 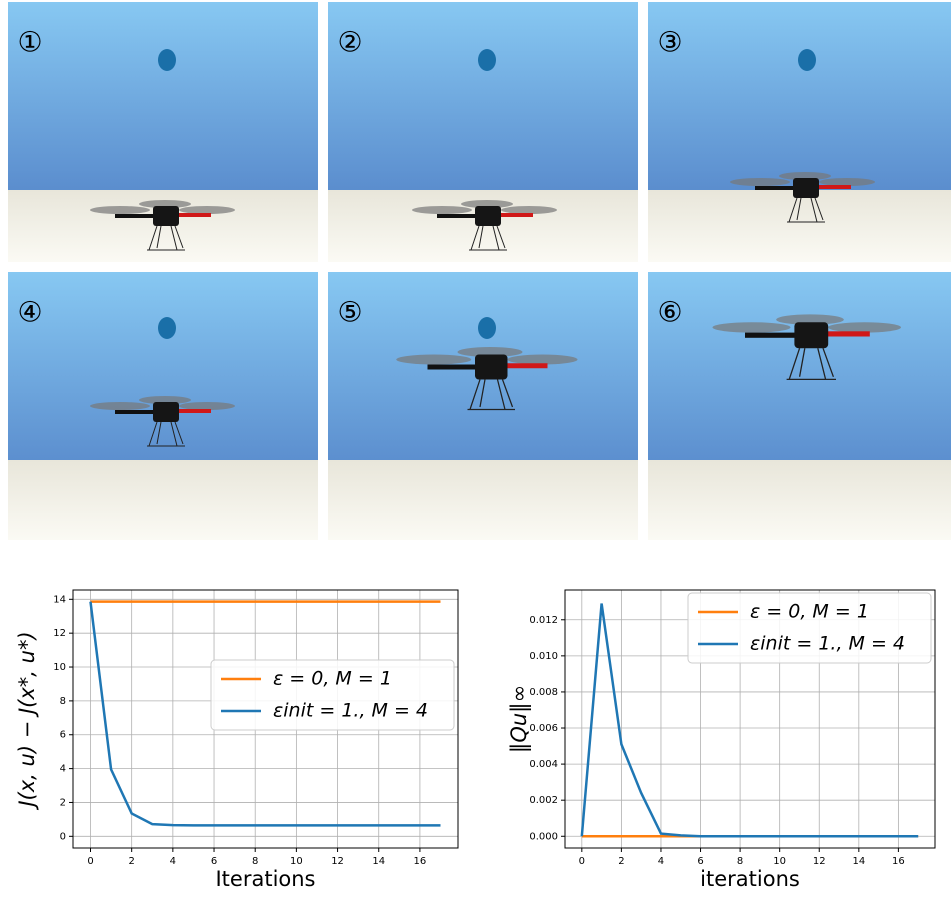 What do you see at coordinates (543, 800) in the screenshot?
I see `y-tick-label: 0.002` at bounding box center [543, 800].